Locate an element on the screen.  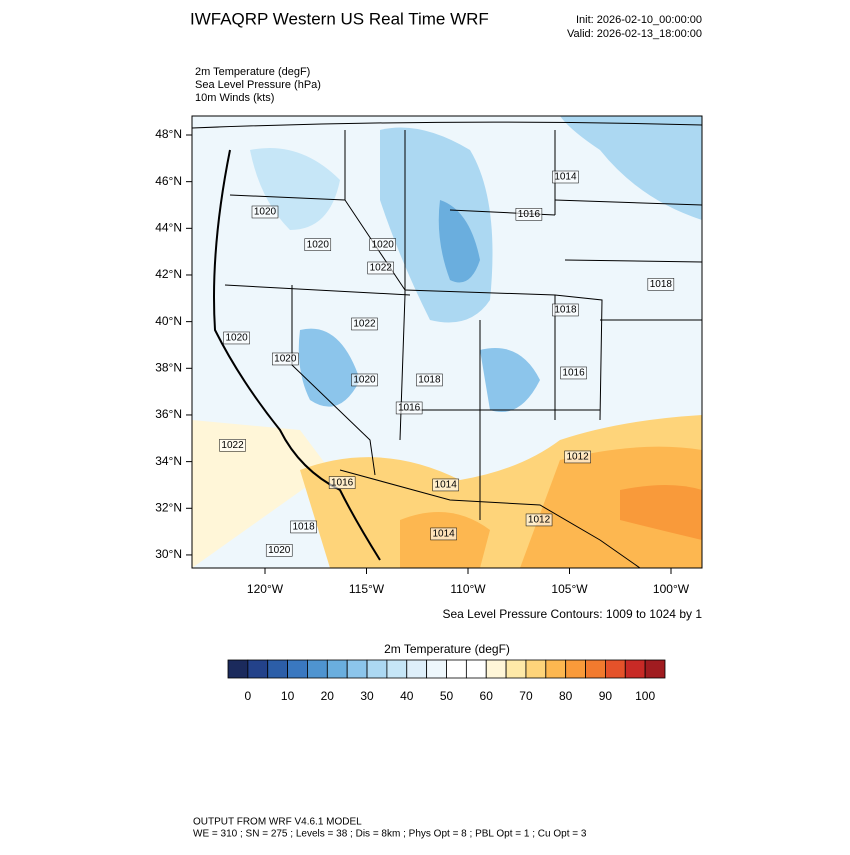
warm-area is located at coordinates (611, 507).